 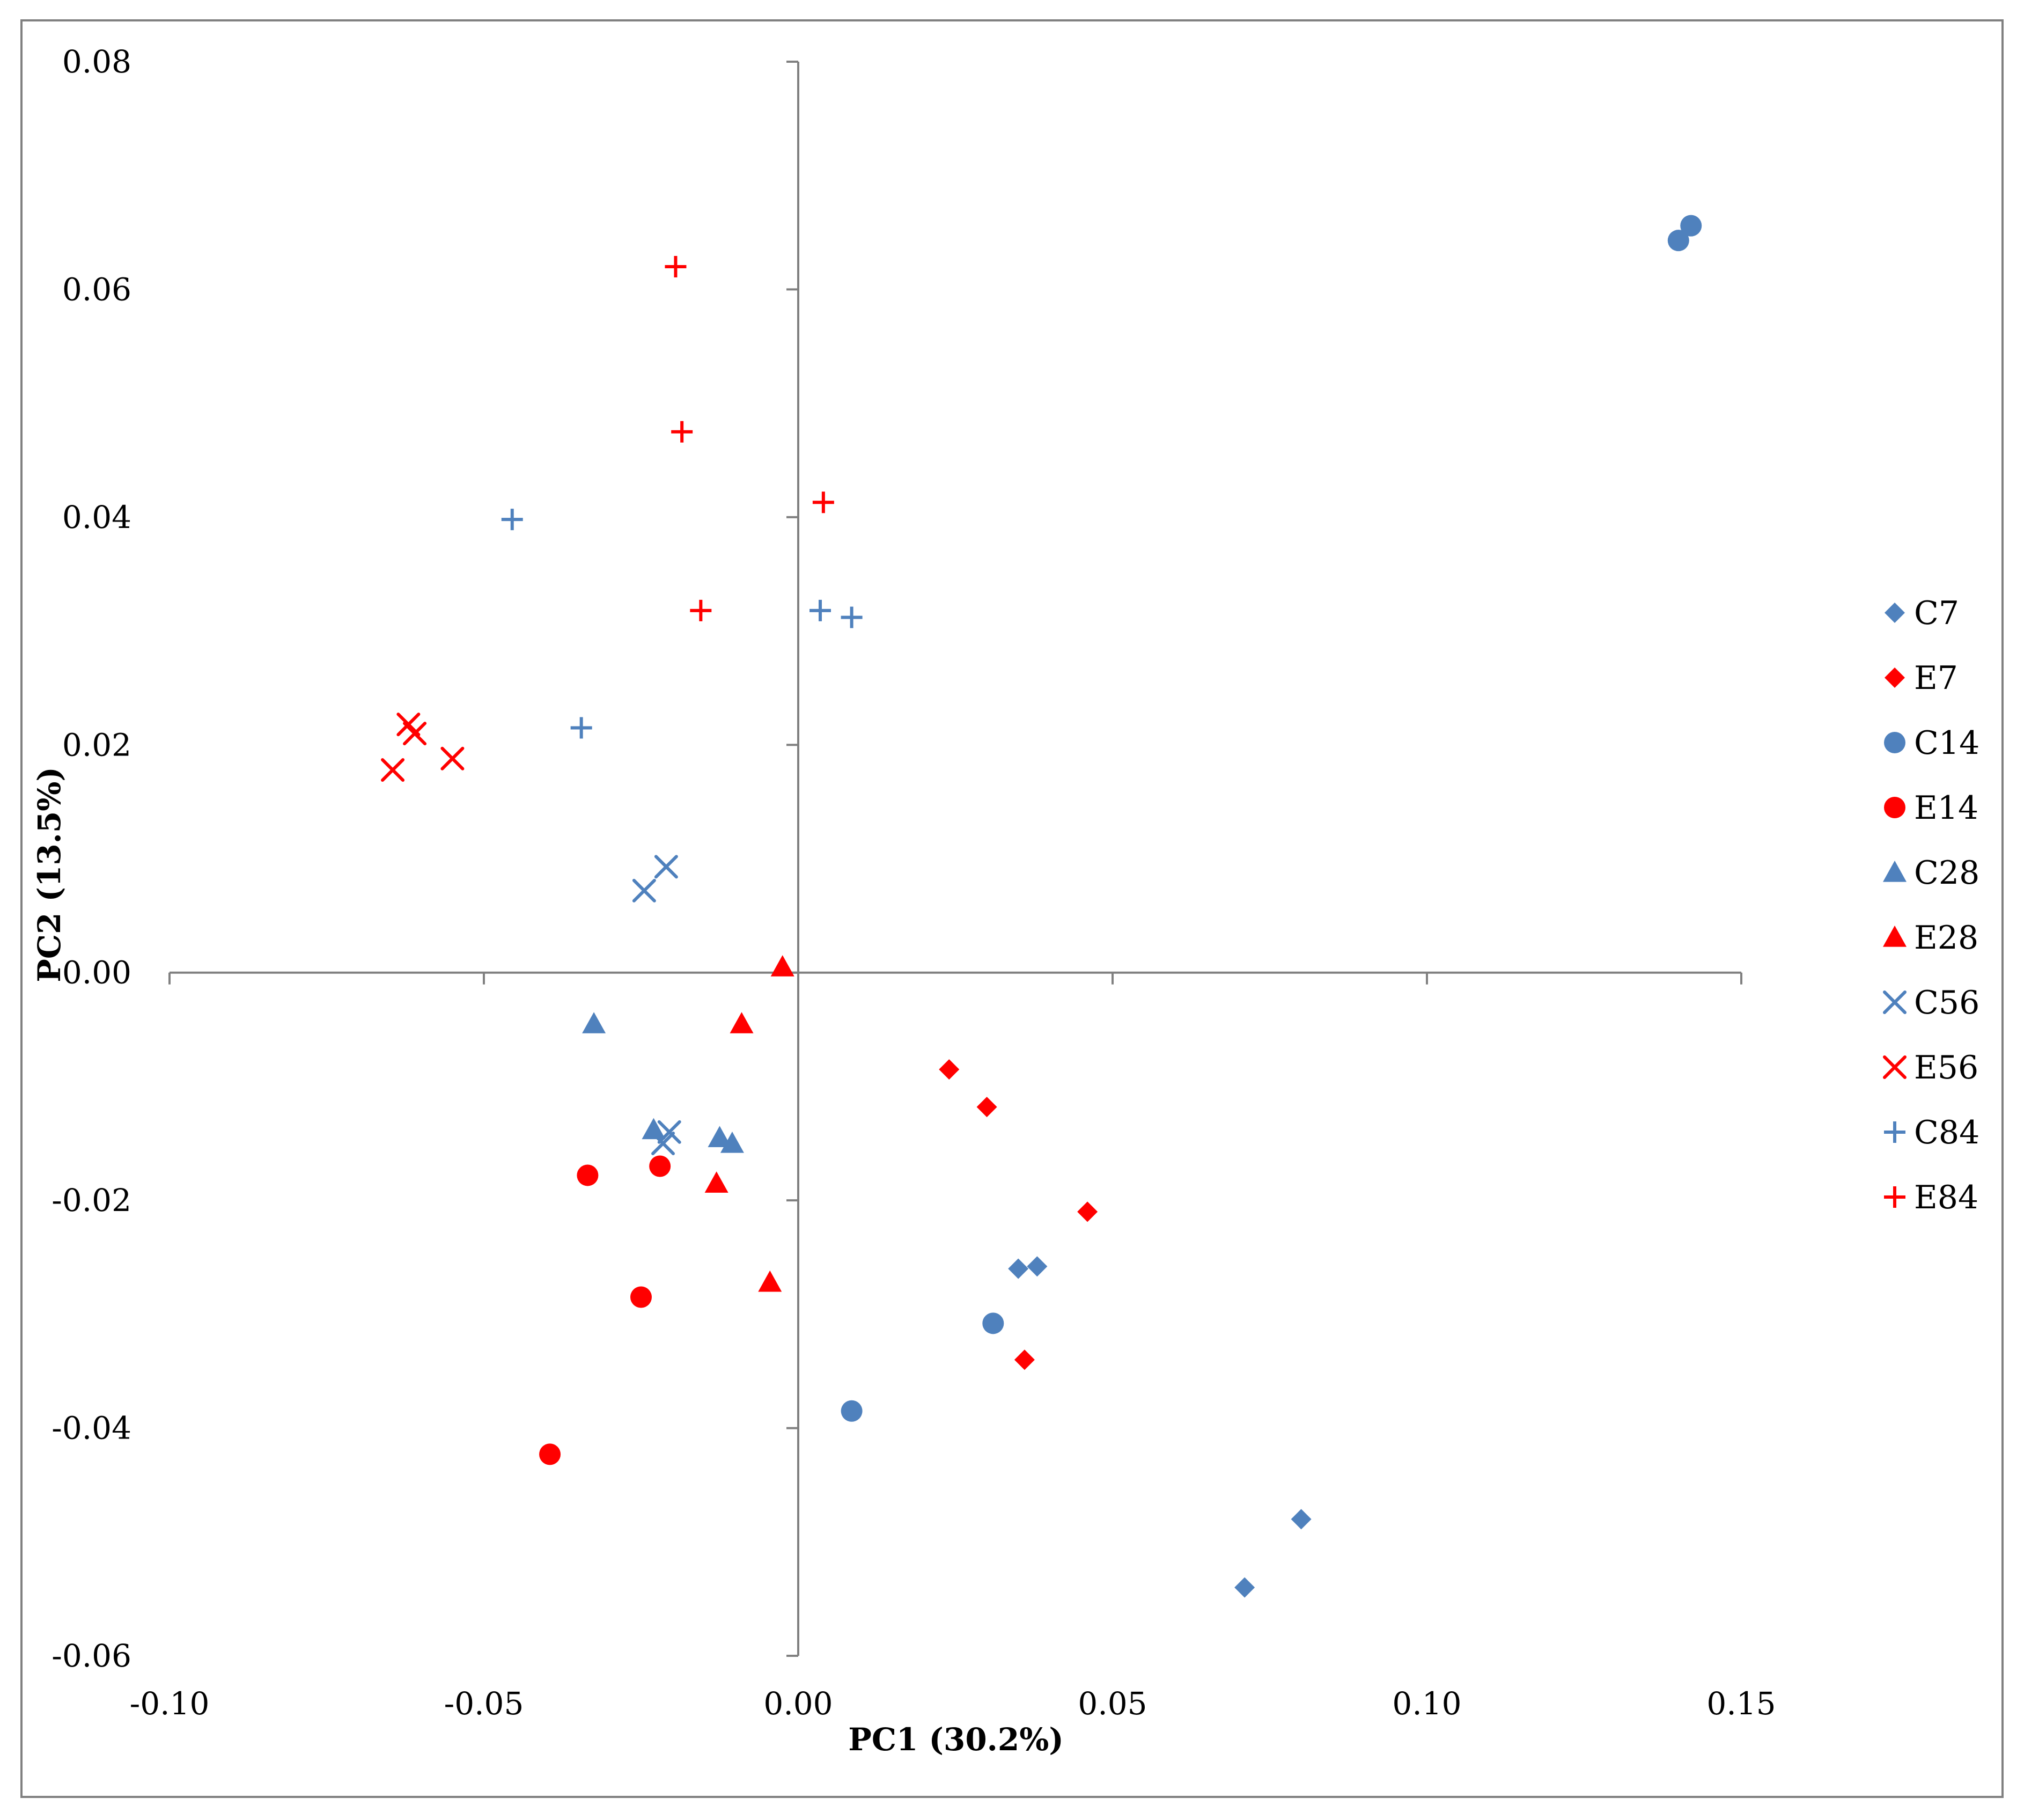 I want to click on legend-item-E7: E7, so click(x=1921, y=678).